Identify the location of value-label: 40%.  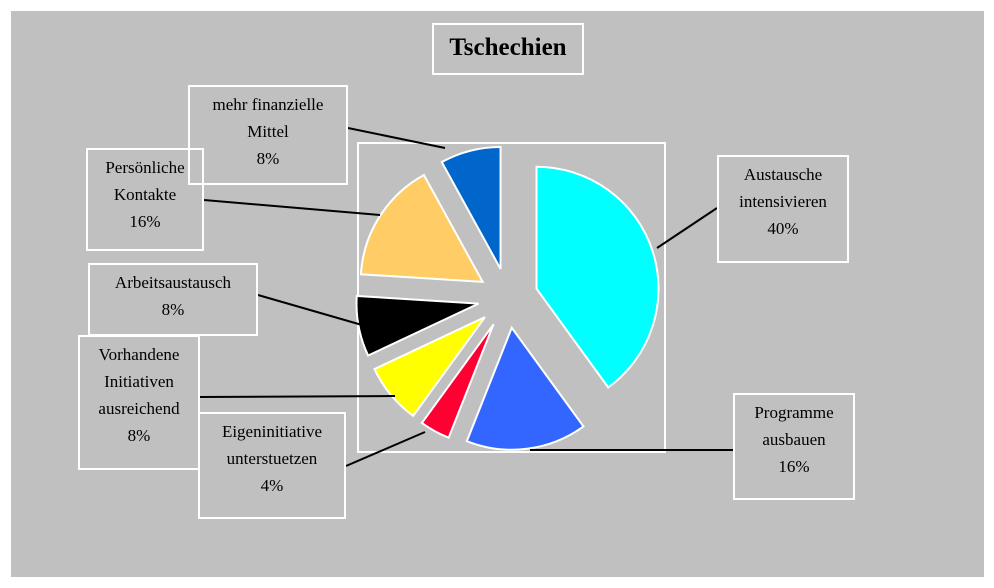
(783, 228).